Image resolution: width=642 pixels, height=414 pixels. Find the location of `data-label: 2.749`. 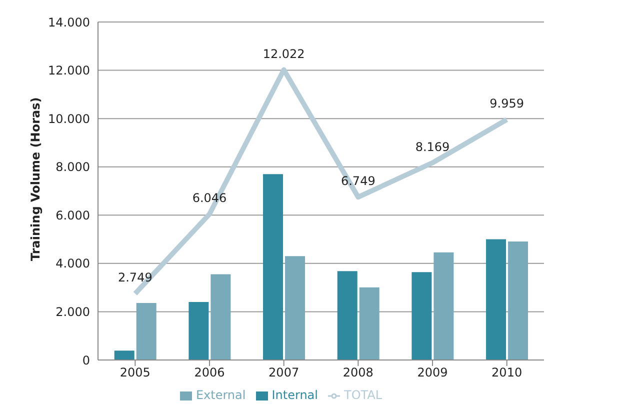

data-label: 2.749 is located at coordinates (135, 277).